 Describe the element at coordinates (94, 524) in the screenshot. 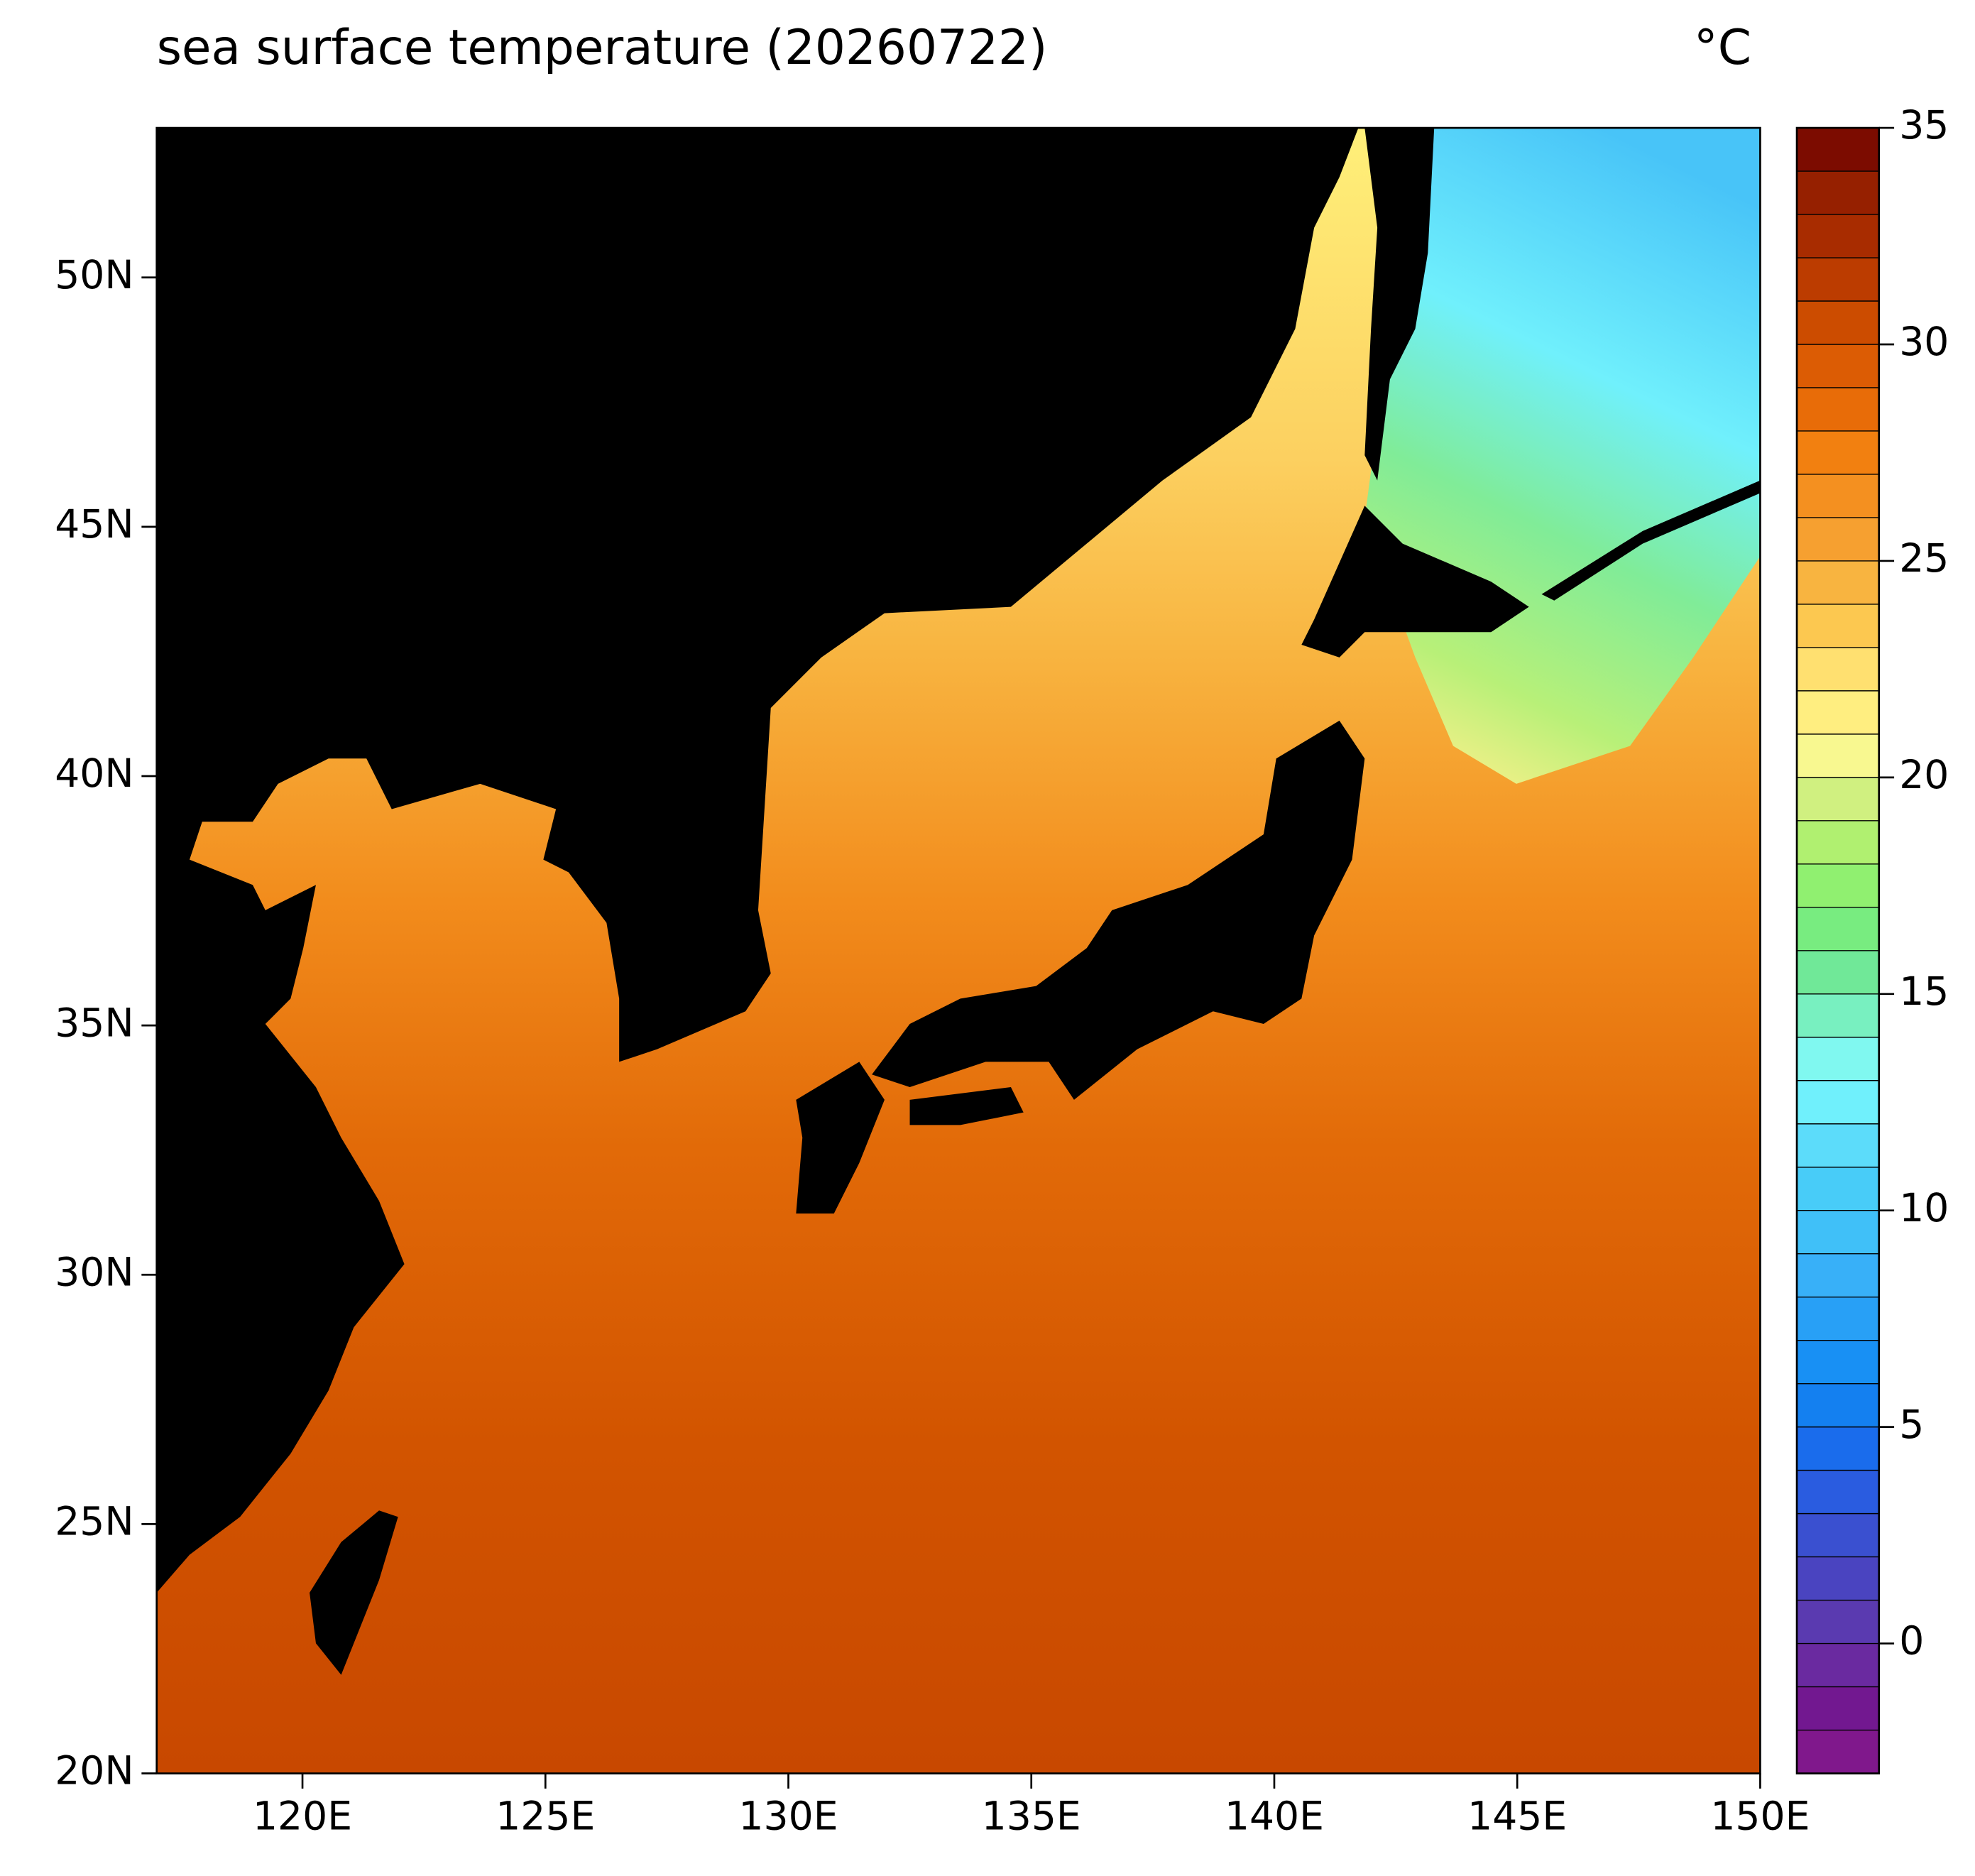

I see `y-tick-label: 45N` at that location.